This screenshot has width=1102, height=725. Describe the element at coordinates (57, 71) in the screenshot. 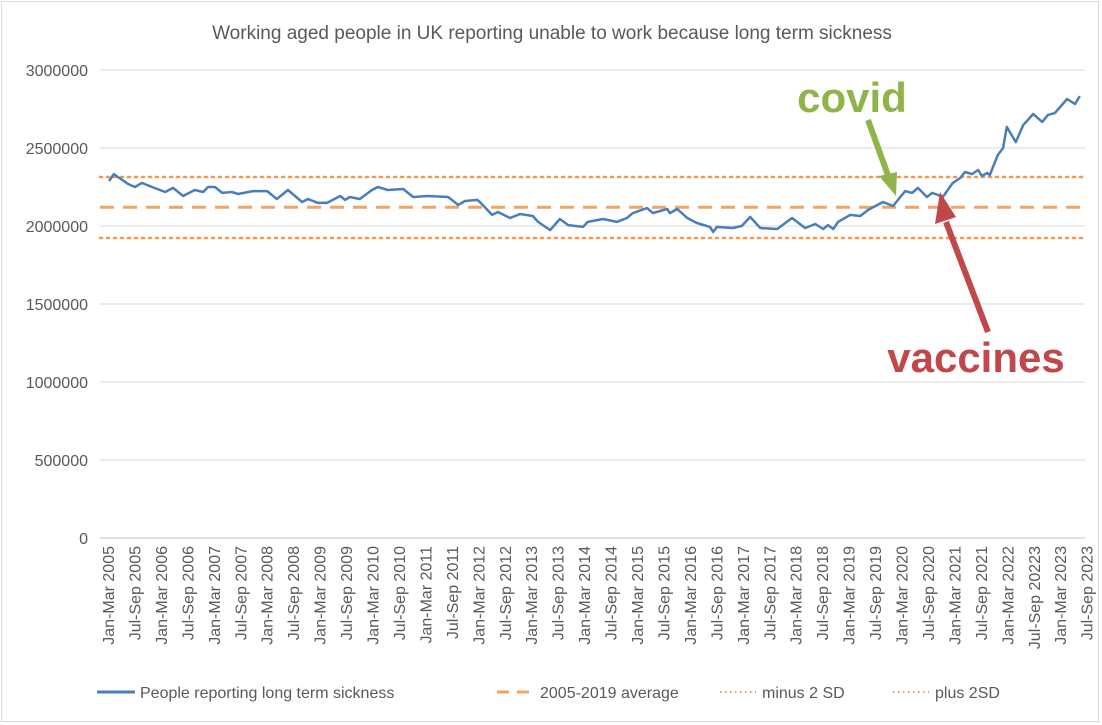

I see `y-tick-label: 3000000` at that location.